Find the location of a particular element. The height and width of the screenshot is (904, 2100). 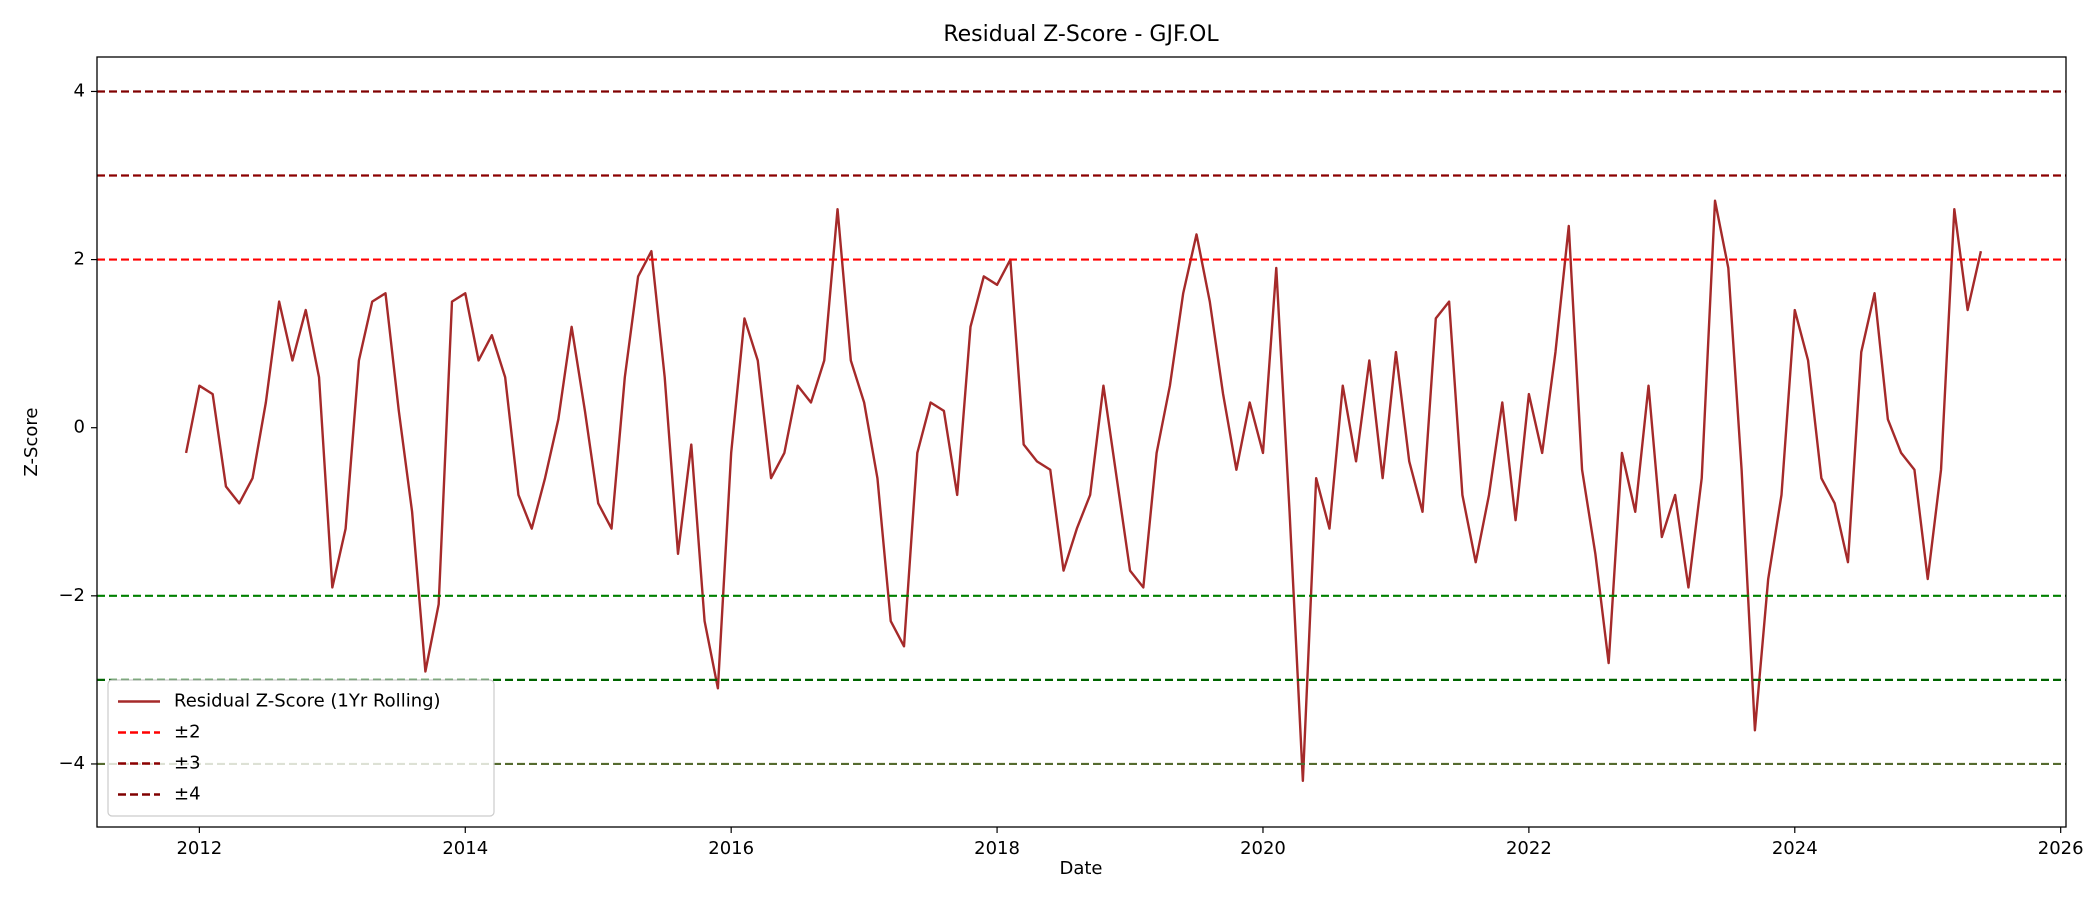

chart-title: Residual Z-Score - GJF.OL is located at coordinates (1081, 34).